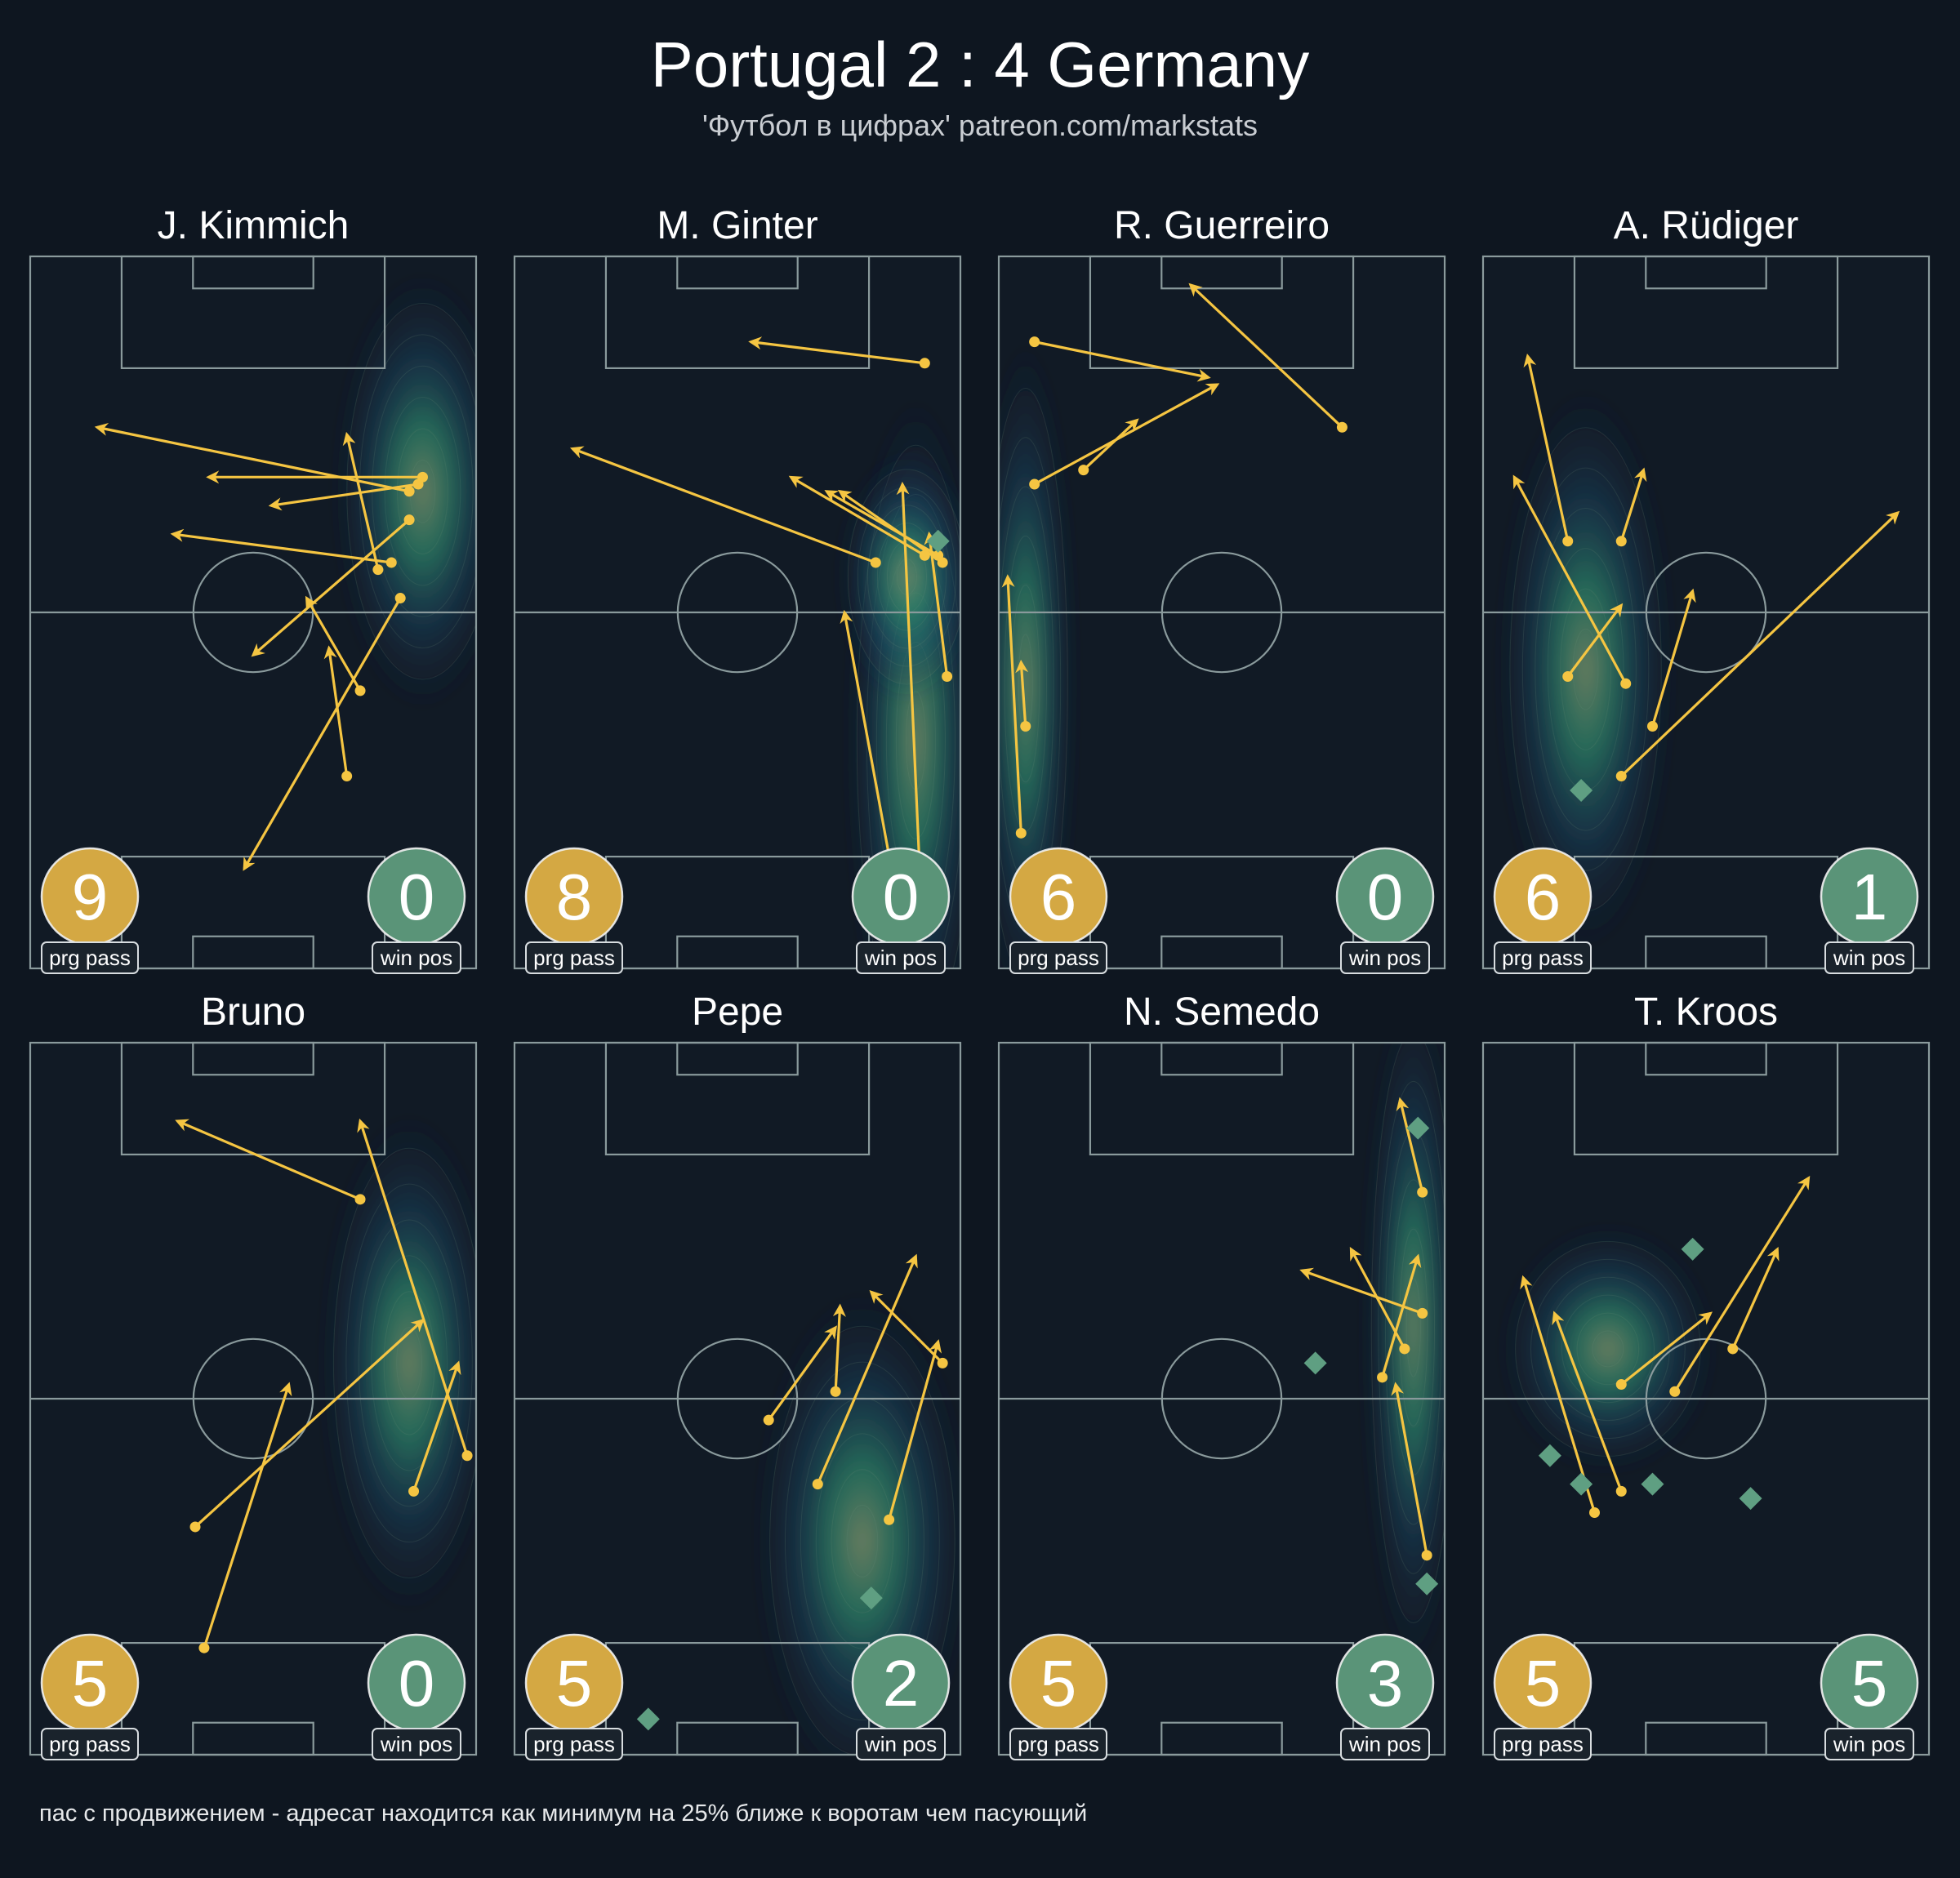 This screenshot has width=1960, height=1878. I want to click on prg-pass-badge: 6 prg pass, so click(1542, 910).